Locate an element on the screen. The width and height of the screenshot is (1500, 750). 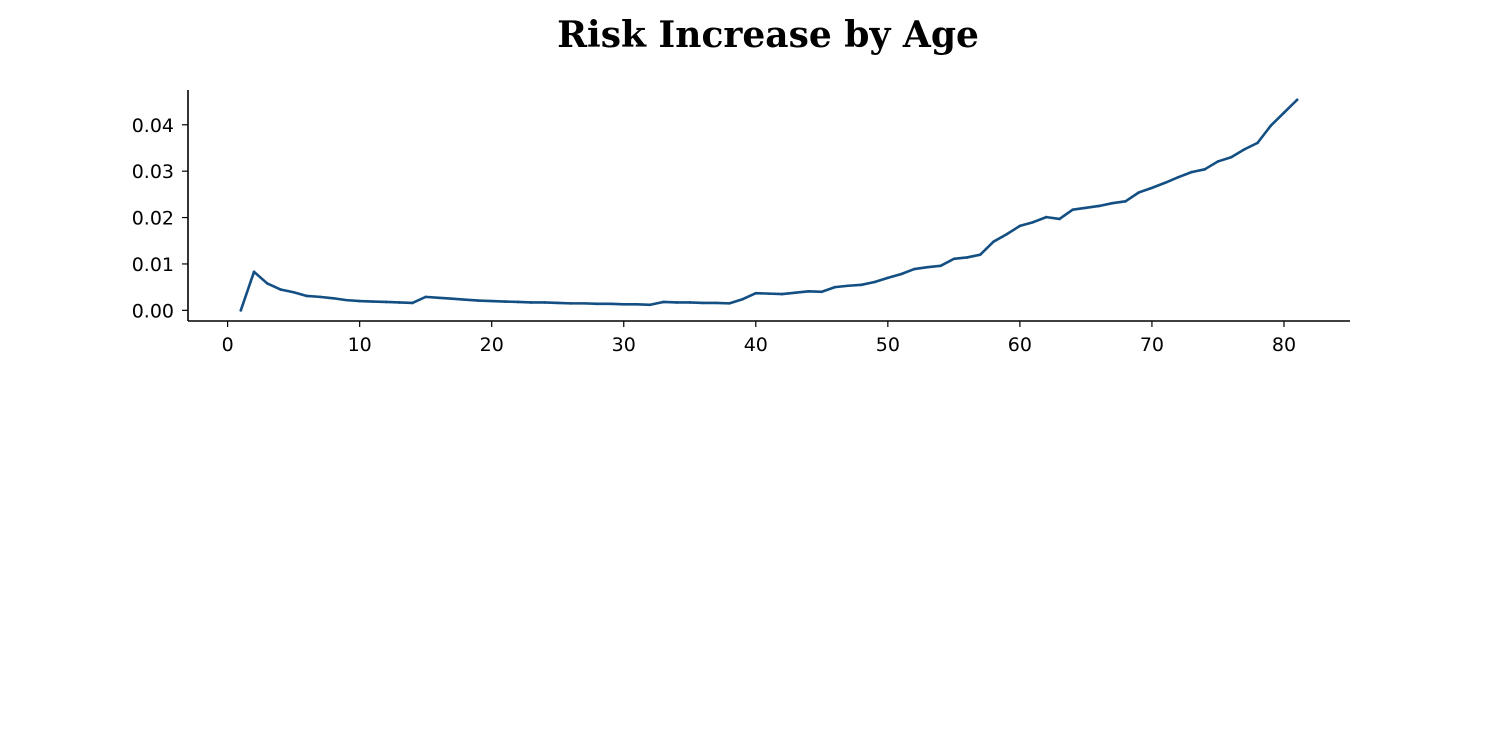
x-tick-label: 50 is located at coordinates (888, 345).